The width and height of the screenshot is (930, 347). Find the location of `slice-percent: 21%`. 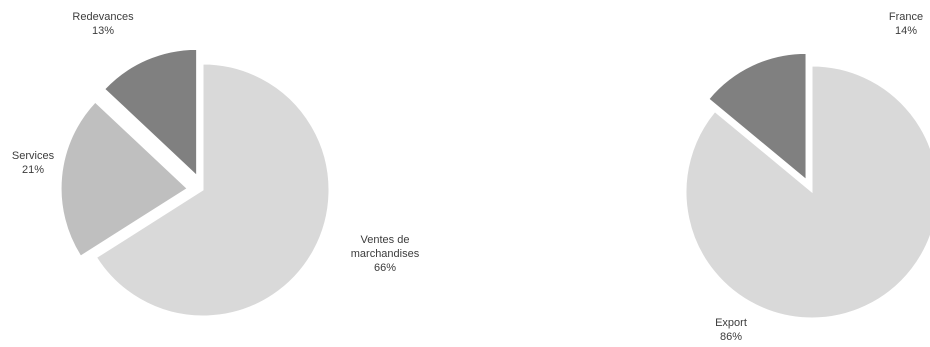

slice-percent: 21% is located at coordinates (33, 170).